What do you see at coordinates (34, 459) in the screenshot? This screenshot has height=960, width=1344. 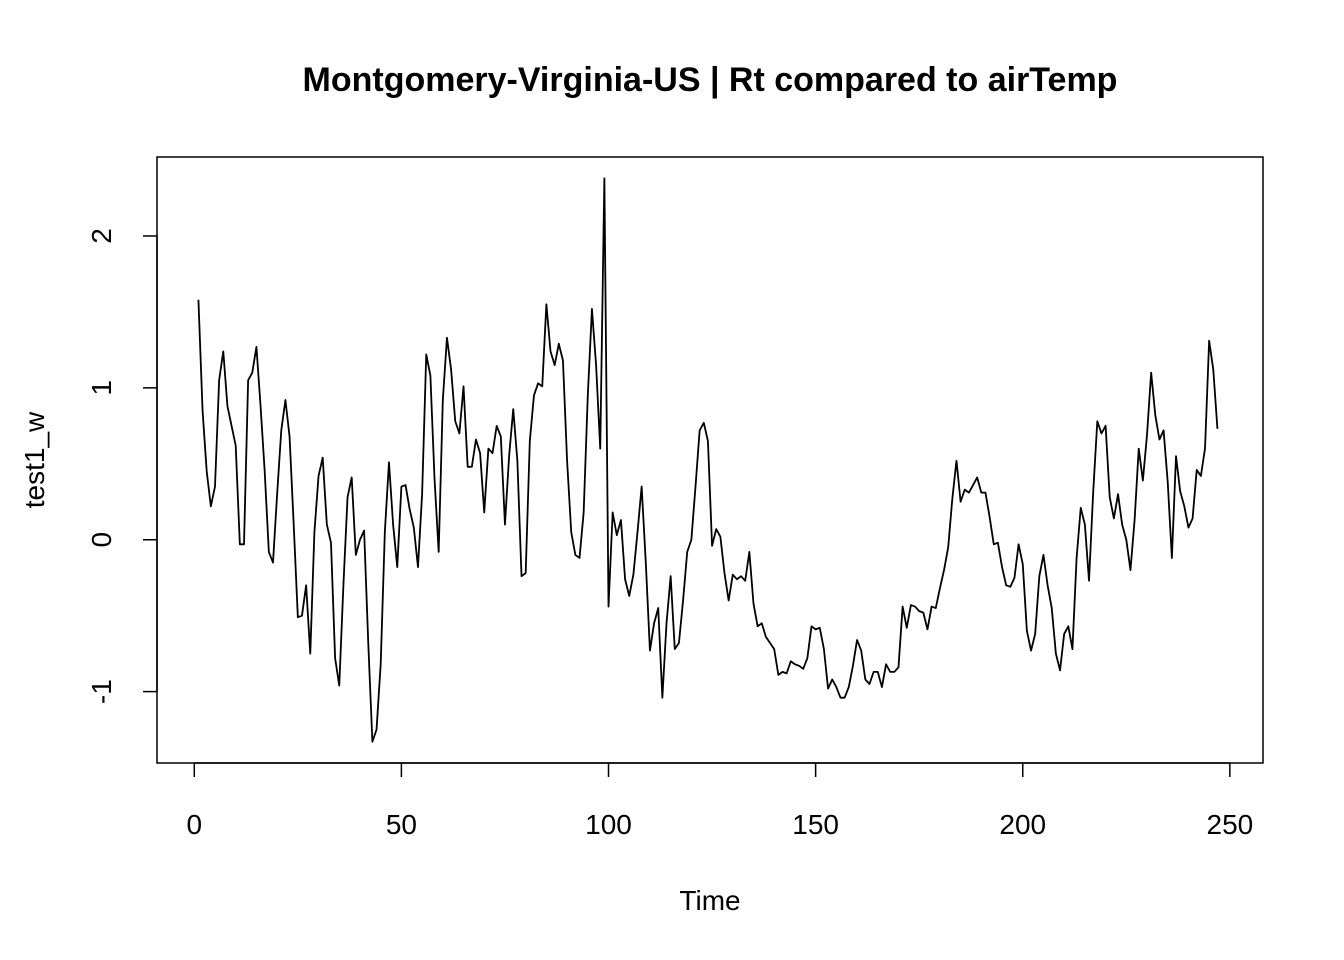 I see `y-axis-label: test1_w` at bounding box center [34, 459].